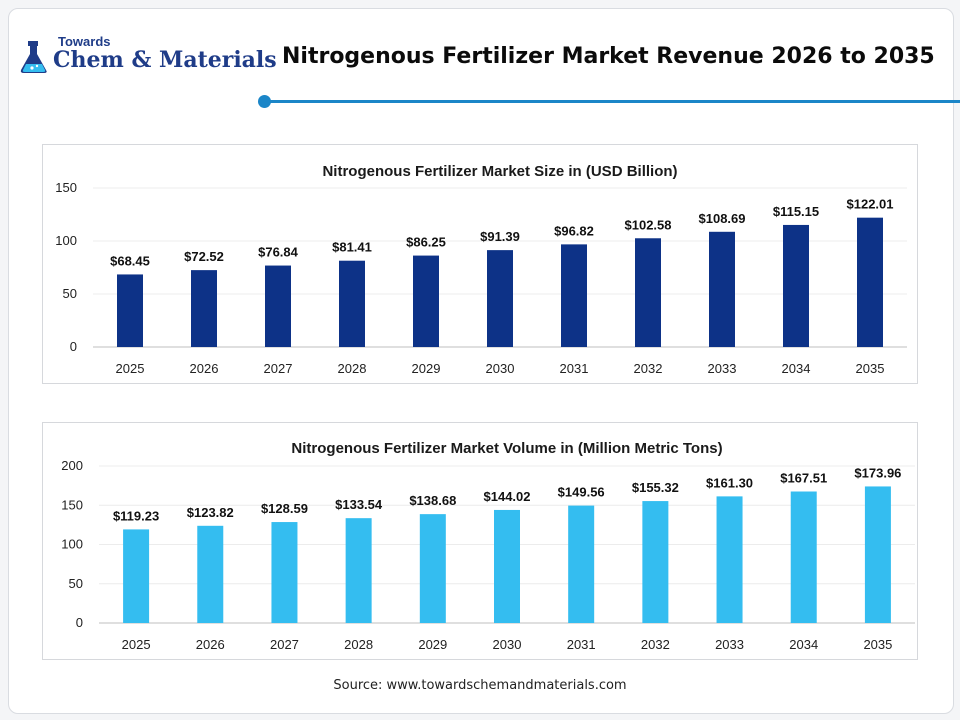 This screenshot has width=960, height=720. Describe the element at coordinates (278, 252) in the screenshot. I see `data-label: $76.84` at that location.